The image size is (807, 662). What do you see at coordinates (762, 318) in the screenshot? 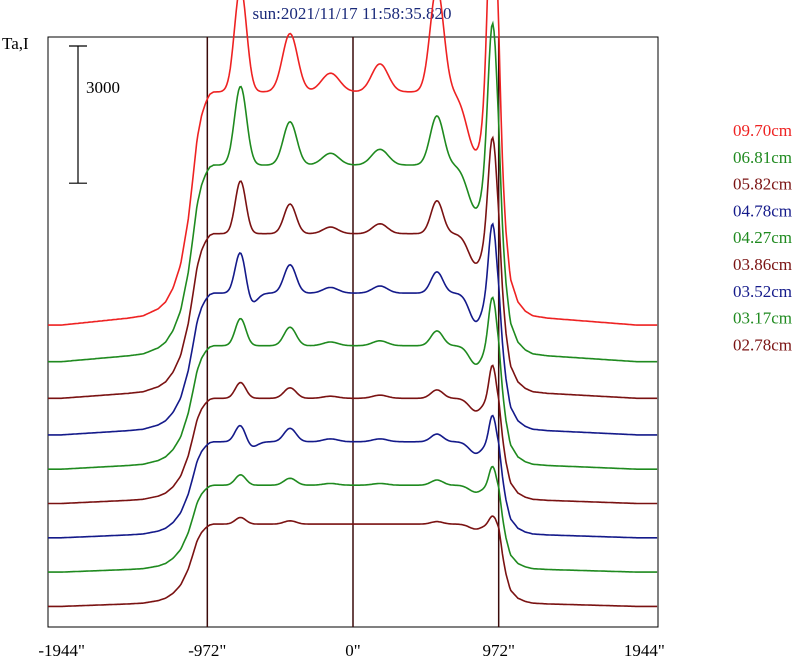
I see `legend-entry: 03.17cm` at bounding box center [762, 318].